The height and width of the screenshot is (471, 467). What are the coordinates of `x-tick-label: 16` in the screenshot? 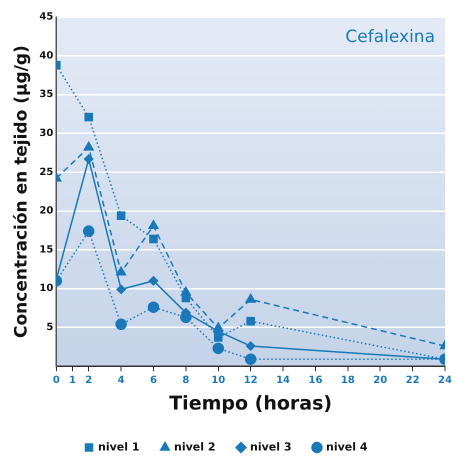 It's located at (315, 380).